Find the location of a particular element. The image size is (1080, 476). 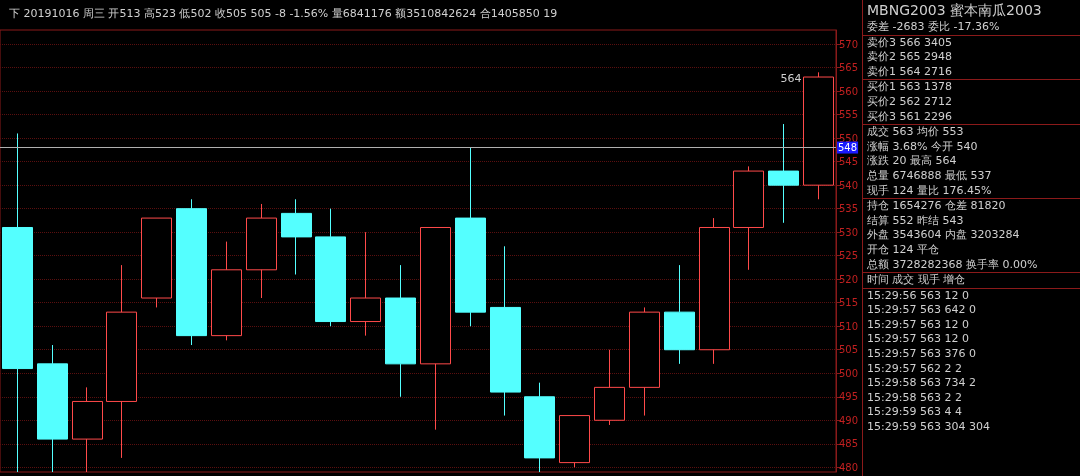

text: 涨跌 20 最高 564 is located at coordinates (912, 161).